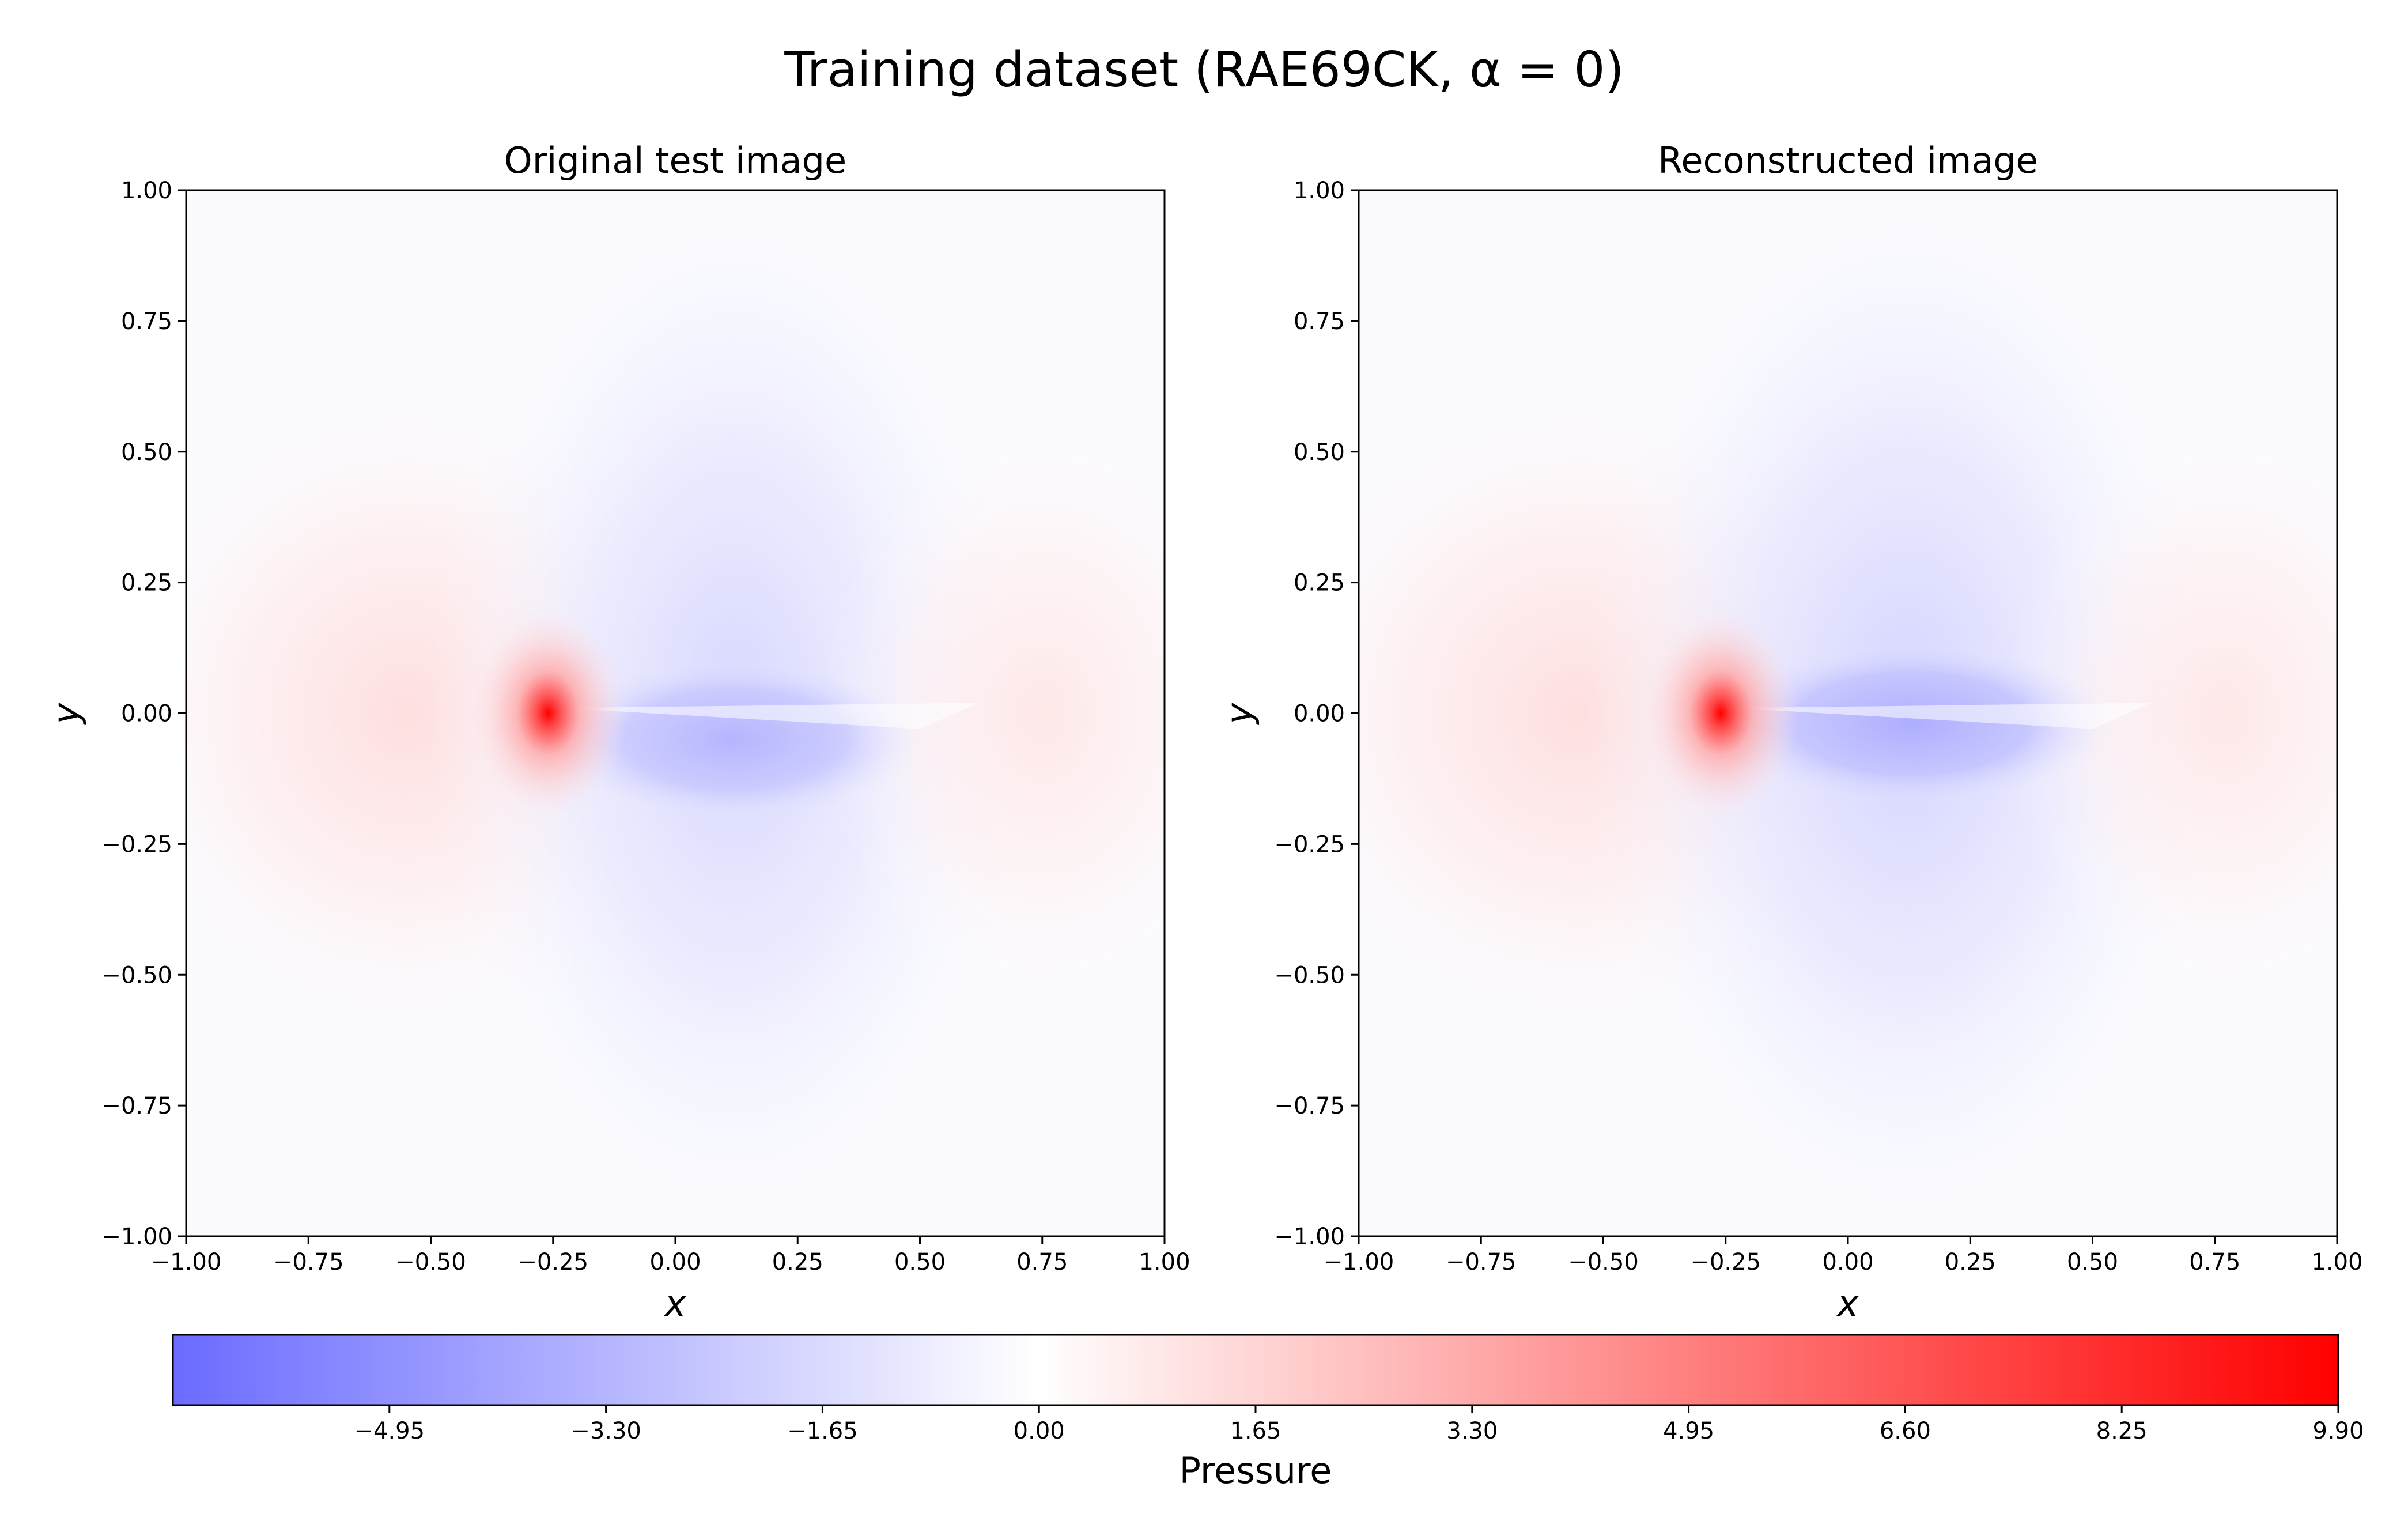 The image size is (2408, 1536). I want to click on colorbar-tick-label: 3.30, so click(1472, 1431).